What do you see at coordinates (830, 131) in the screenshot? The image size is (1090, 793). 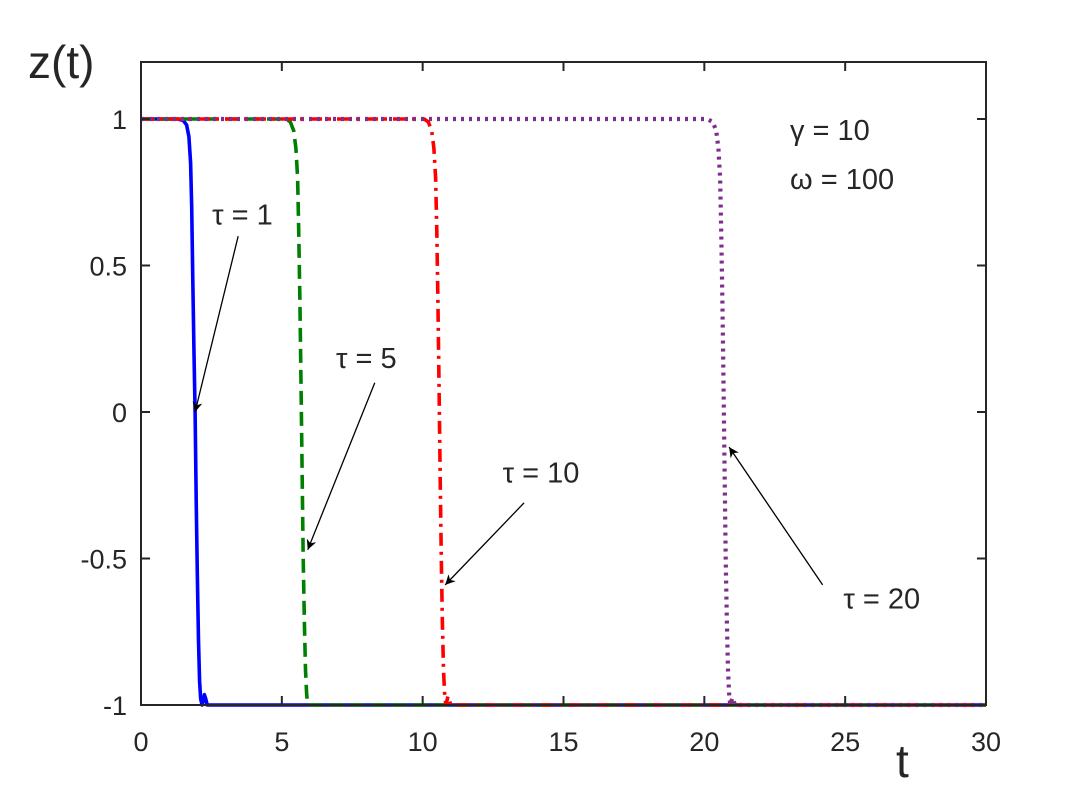 I see `param-gamma: γ = 10` at bounding box center [830, 131].